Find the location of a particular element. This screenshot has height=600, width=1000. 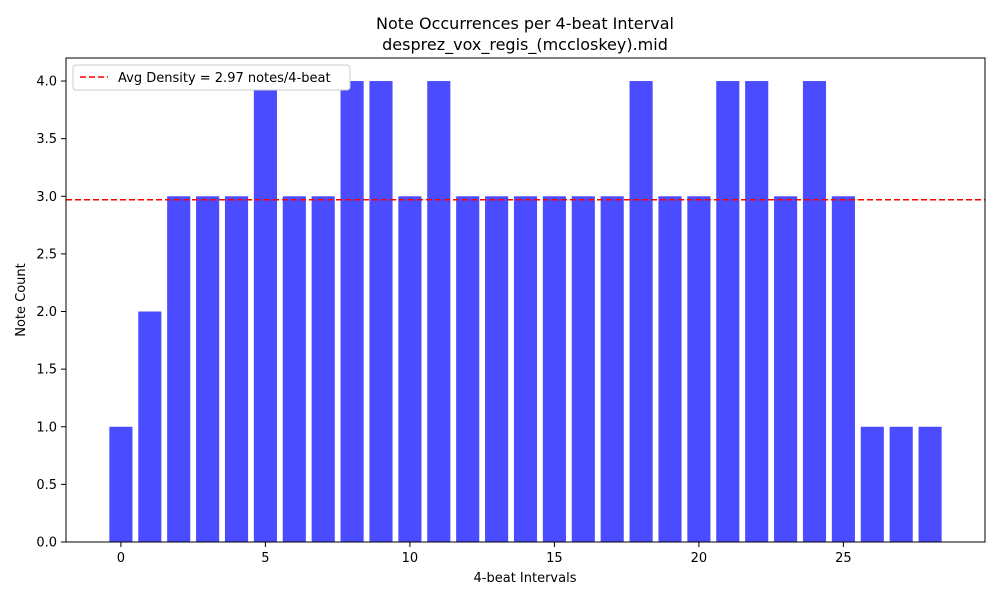

chart-title: Note Occurrences per 4-beat Interval is located at coordinates (525, 23).